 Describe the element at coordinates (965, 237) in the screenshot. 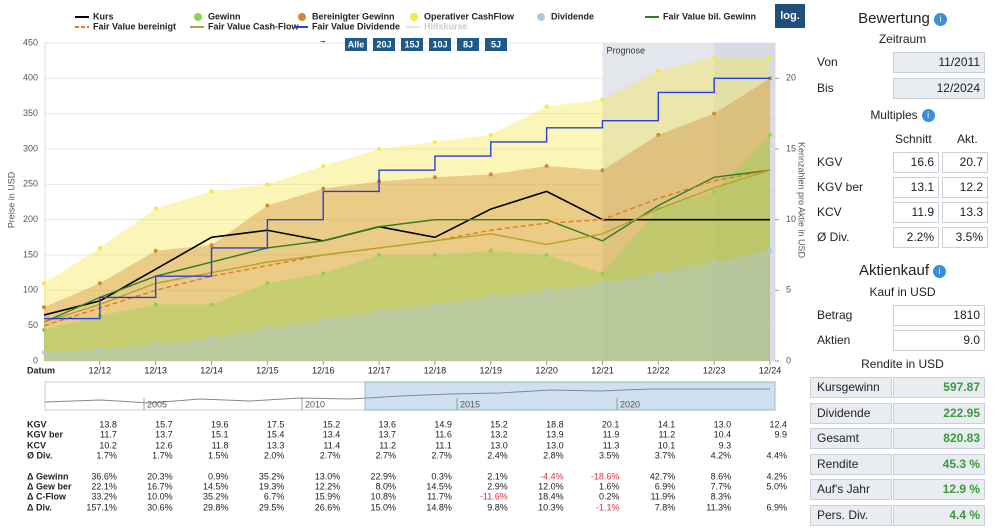

I see `value-box: 3.5%` at that location.